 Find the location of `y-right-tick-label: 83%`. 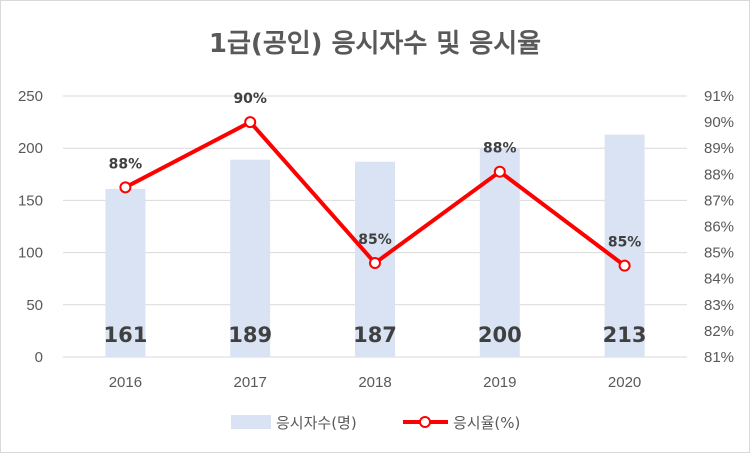

y-right-tick-label: 83% is located at coordinates (719, 305).